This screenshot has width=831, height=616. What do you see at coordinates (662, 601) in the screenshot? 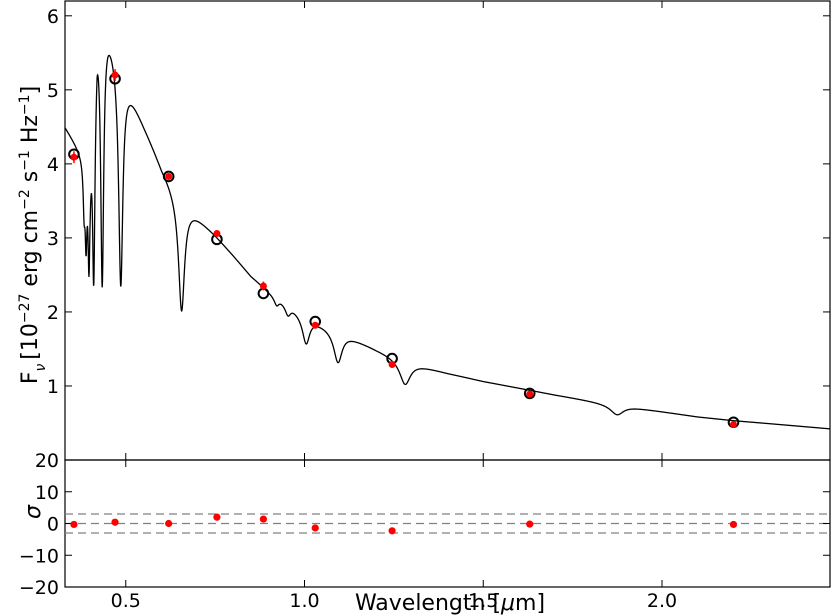
I see `x-tick-label: 2.0` at bounding box center [662, 601].